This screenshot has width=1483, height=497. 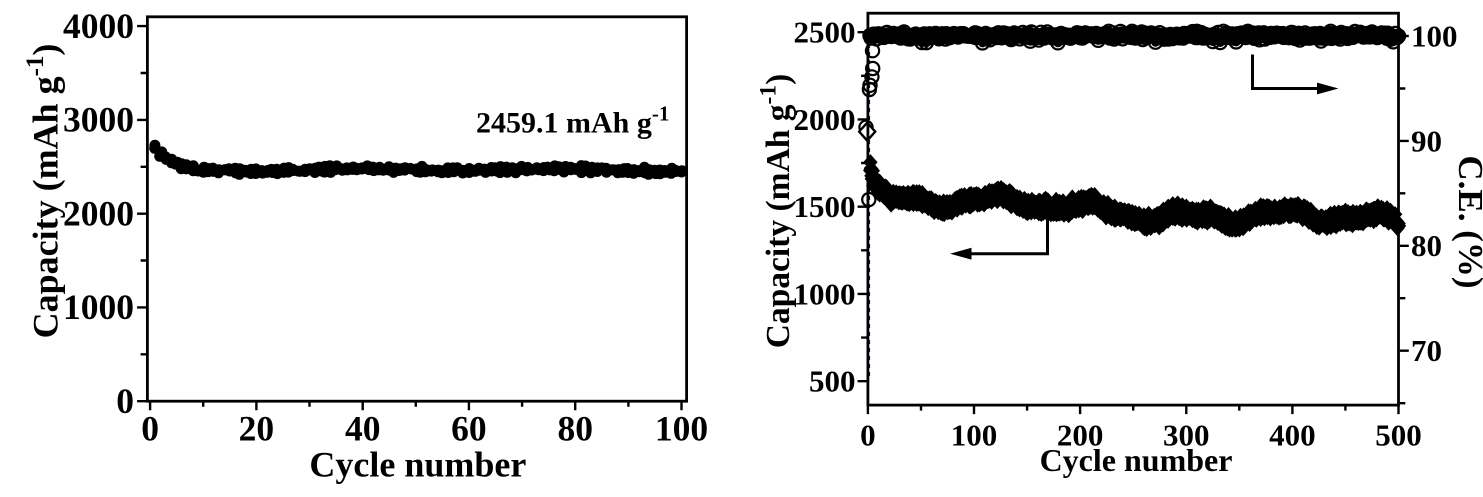 What do you see at coordinates (98, 26) in the screenshot?
I see `svg-text: 4000` at bounding box center [98, 26].